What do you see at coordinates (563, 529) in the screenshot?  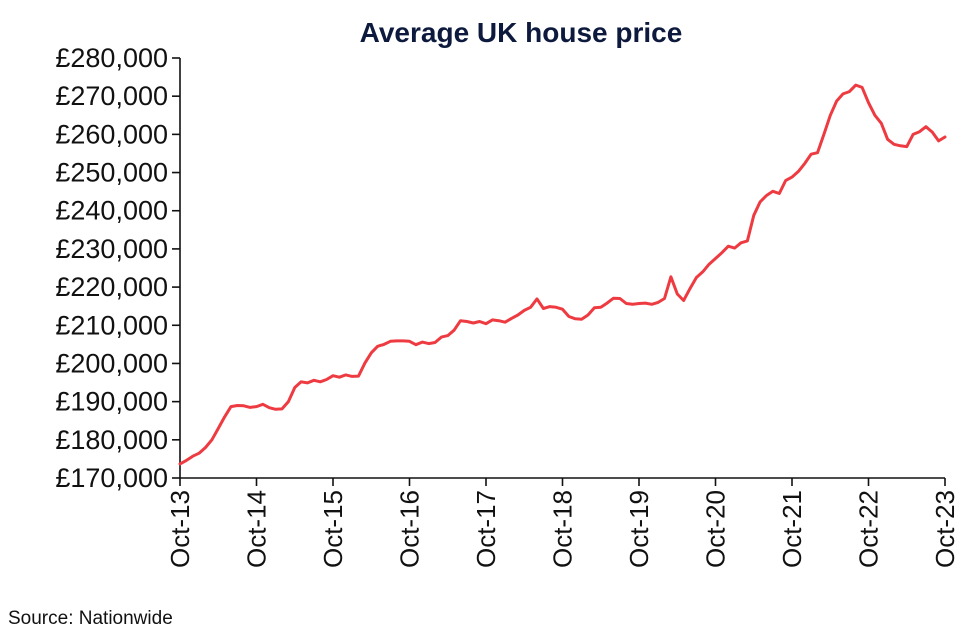 I see `x-tick-label: Oct-18` at bounding box center [563, 529].